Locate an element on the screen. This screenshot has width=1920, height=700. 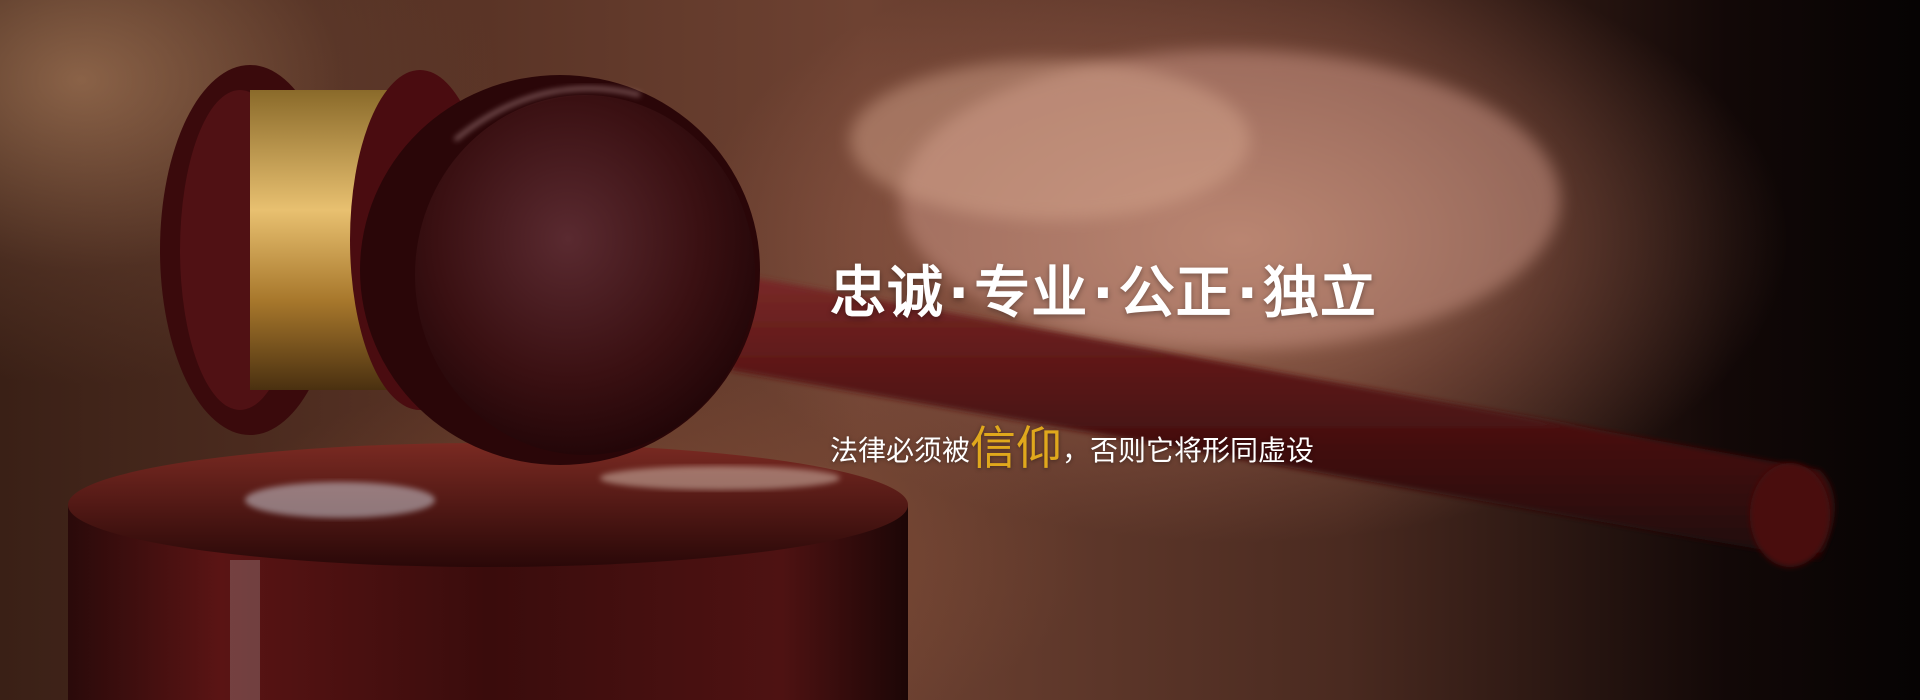
tagline-heading: 忠诚·专业·公正·独立 is located at coordinates (1103, 288).